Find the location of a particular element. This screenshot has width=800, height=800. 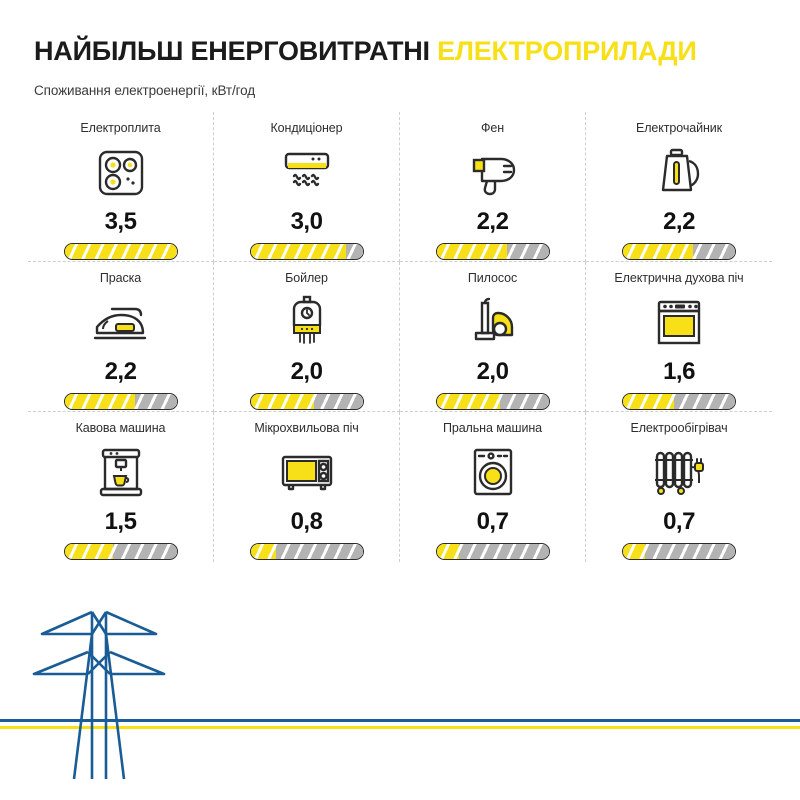

appliance-cell: Пральна машина 0,7 is located at coordinates (493, 487).